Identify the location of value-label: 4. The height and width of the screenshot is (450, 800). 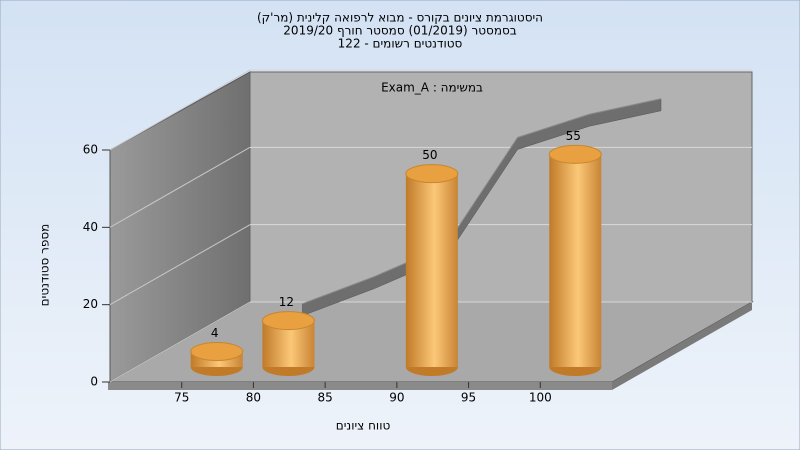
(215, 333).